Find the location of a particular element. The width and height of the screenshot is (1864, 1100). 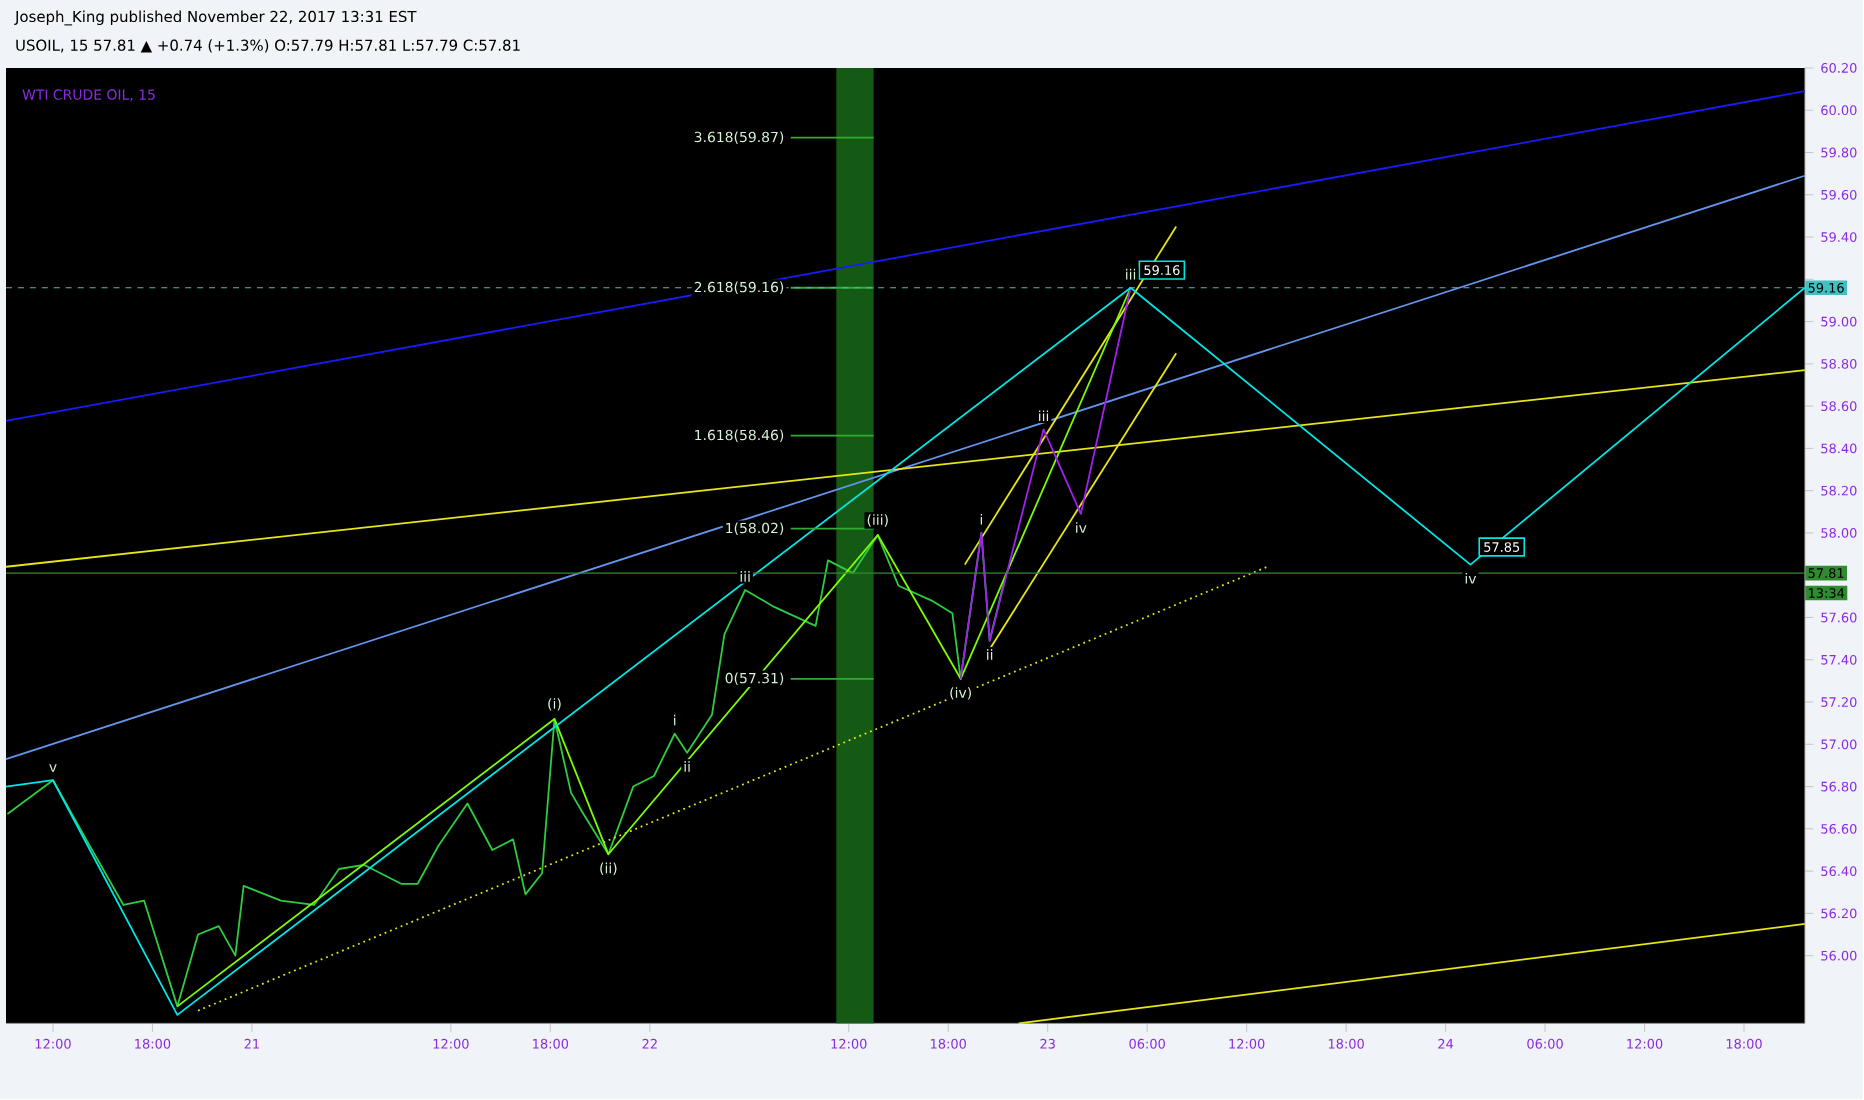

line-series is located at coordinates (1045, 484).